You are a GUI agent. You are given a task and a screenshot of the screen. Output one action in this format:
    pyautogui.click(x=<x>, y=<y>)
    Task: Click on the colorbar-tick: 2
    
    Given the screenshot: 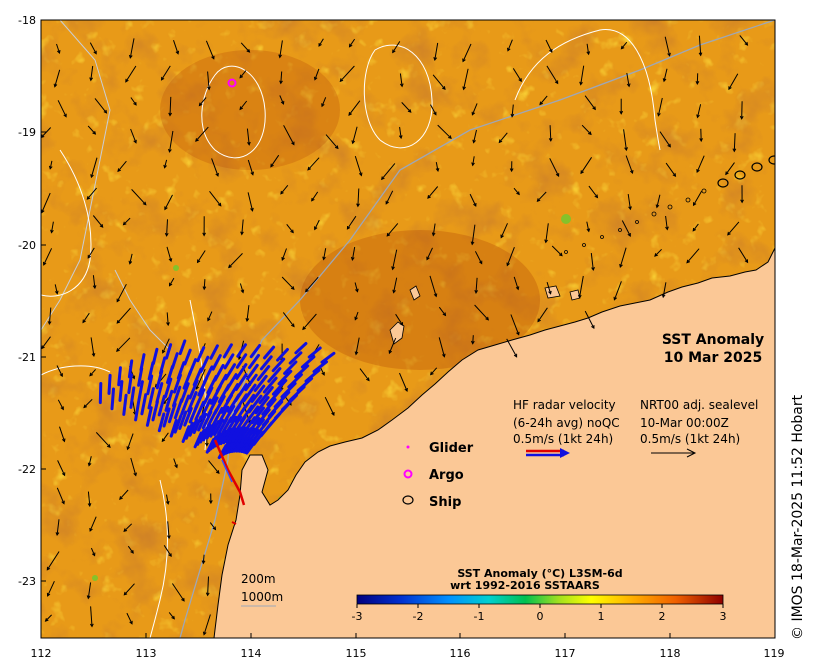 What is the action you would take?
    pyautogui.click(x=662, y=616)
    